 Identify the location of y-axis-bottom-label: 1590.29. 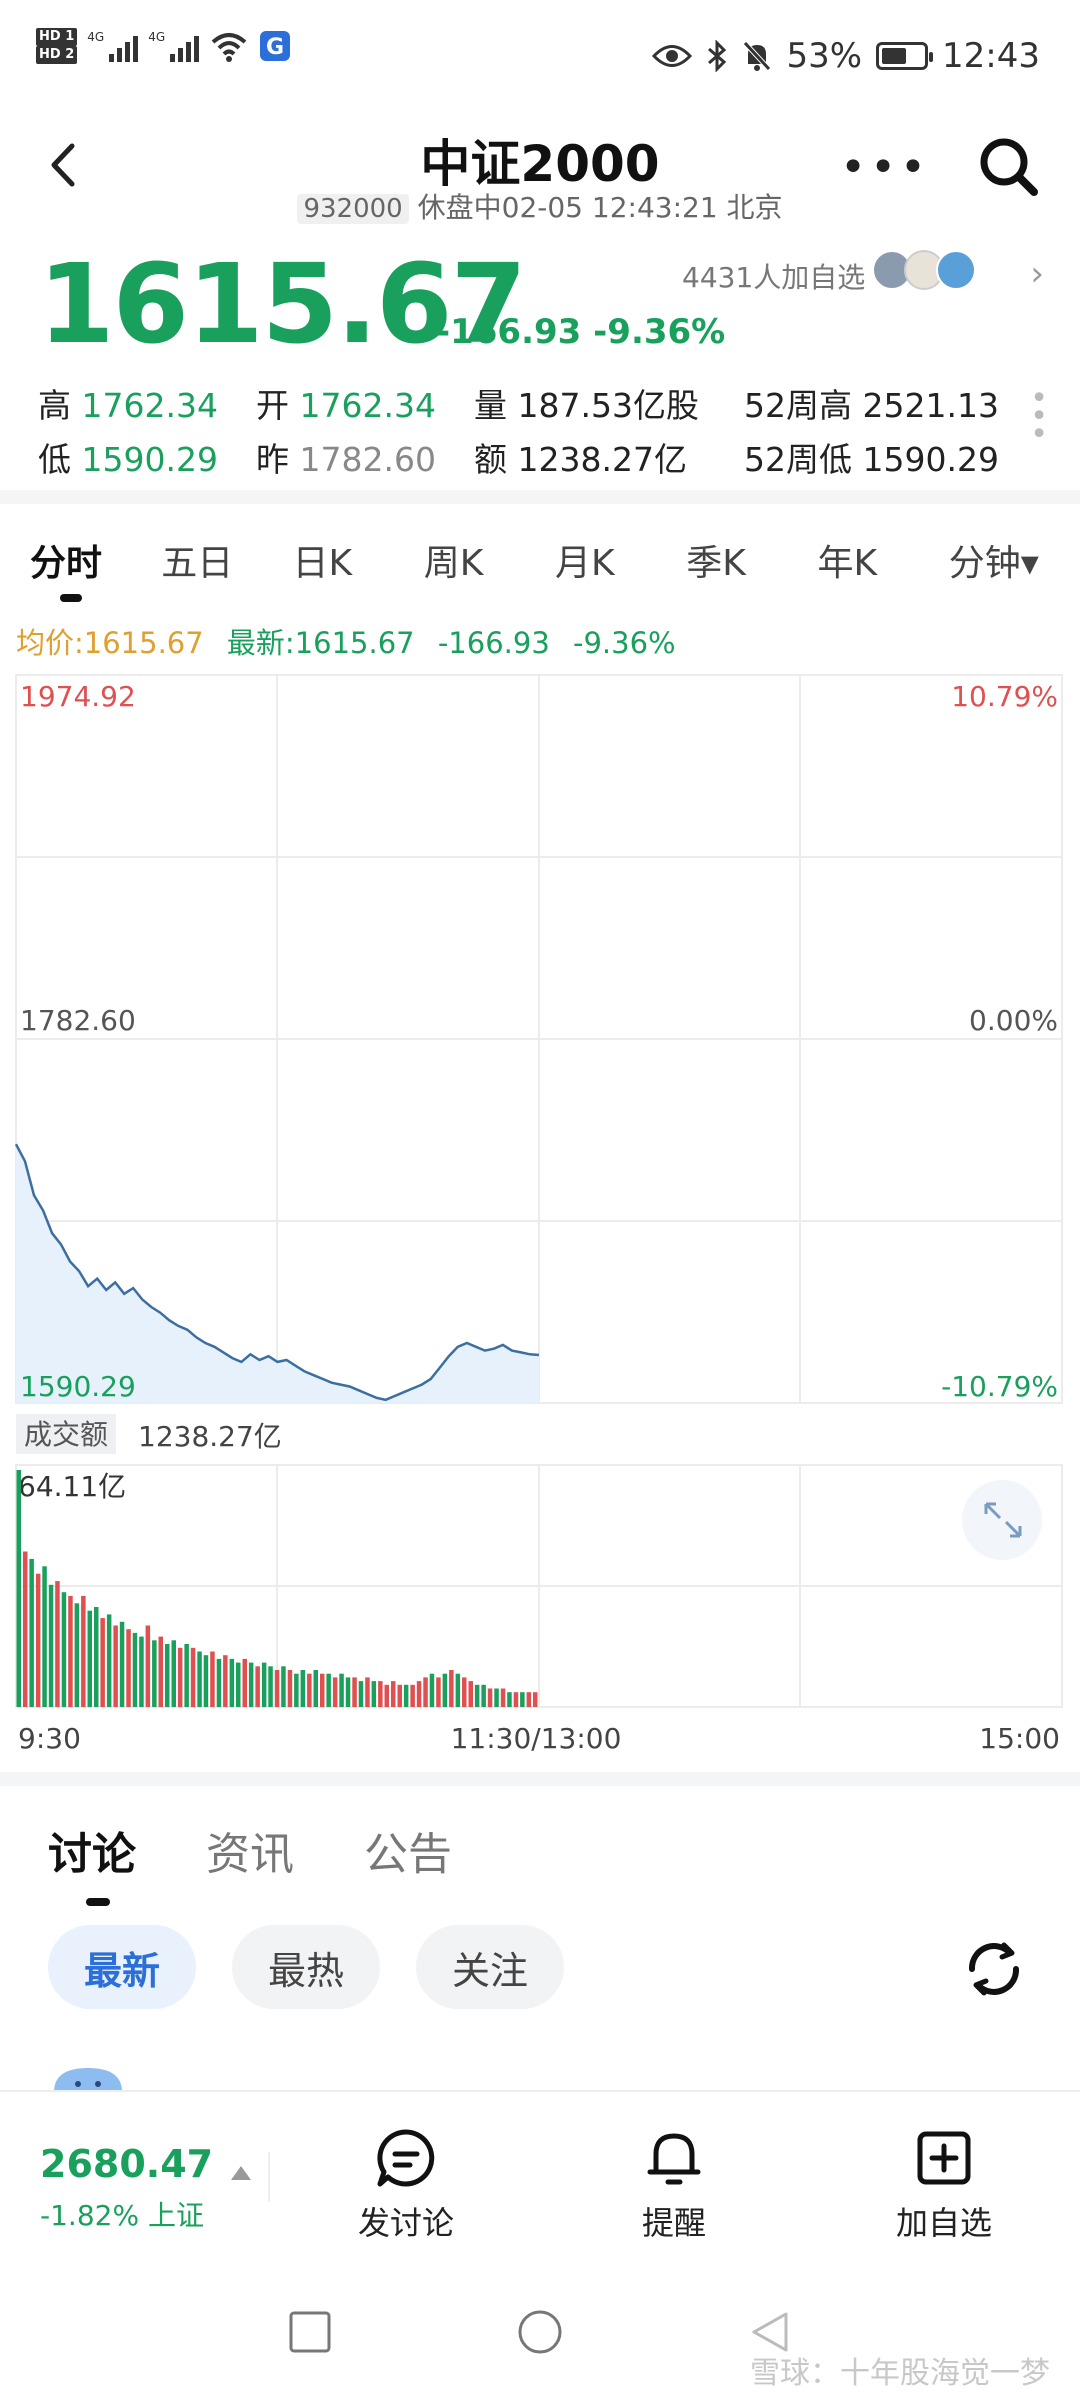
(78, 1386).